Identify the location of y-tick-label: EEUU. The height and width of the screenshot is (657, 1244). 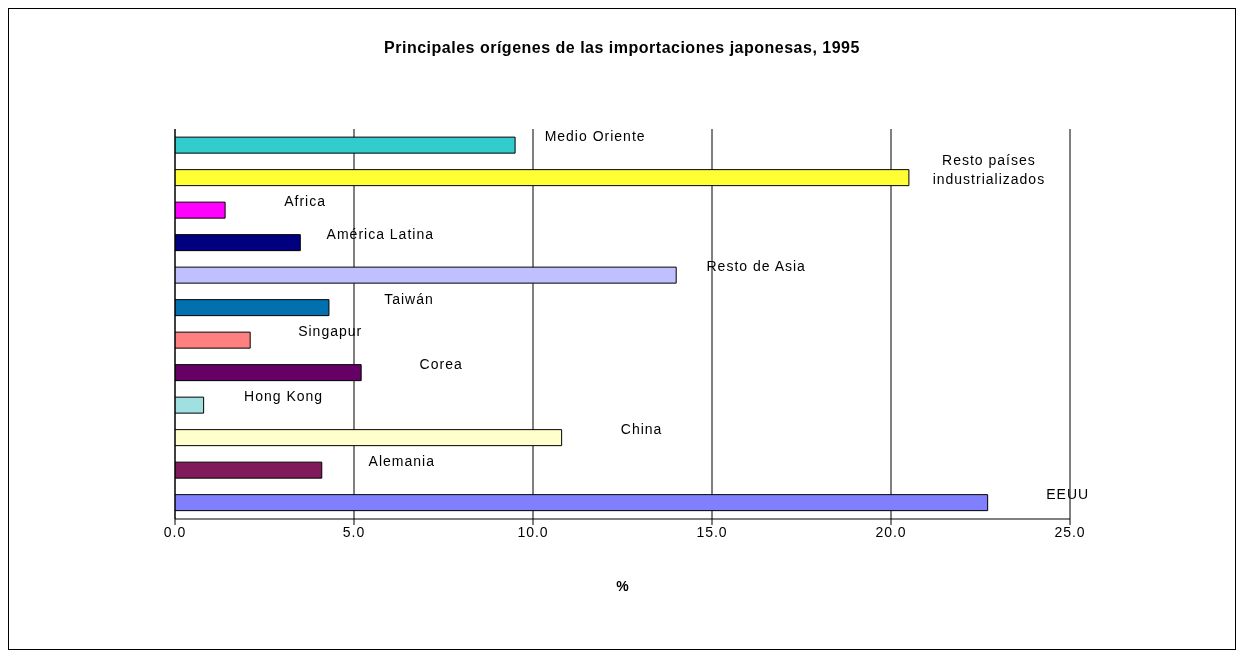
(1068, 493).